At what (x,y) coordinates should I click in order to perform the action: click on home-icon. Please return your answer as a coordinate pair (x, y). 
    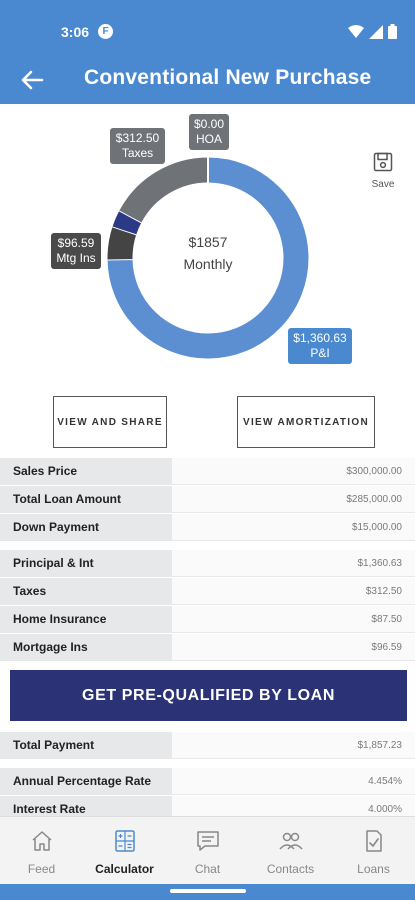
    Looking at the image, I should click on (41, 841).